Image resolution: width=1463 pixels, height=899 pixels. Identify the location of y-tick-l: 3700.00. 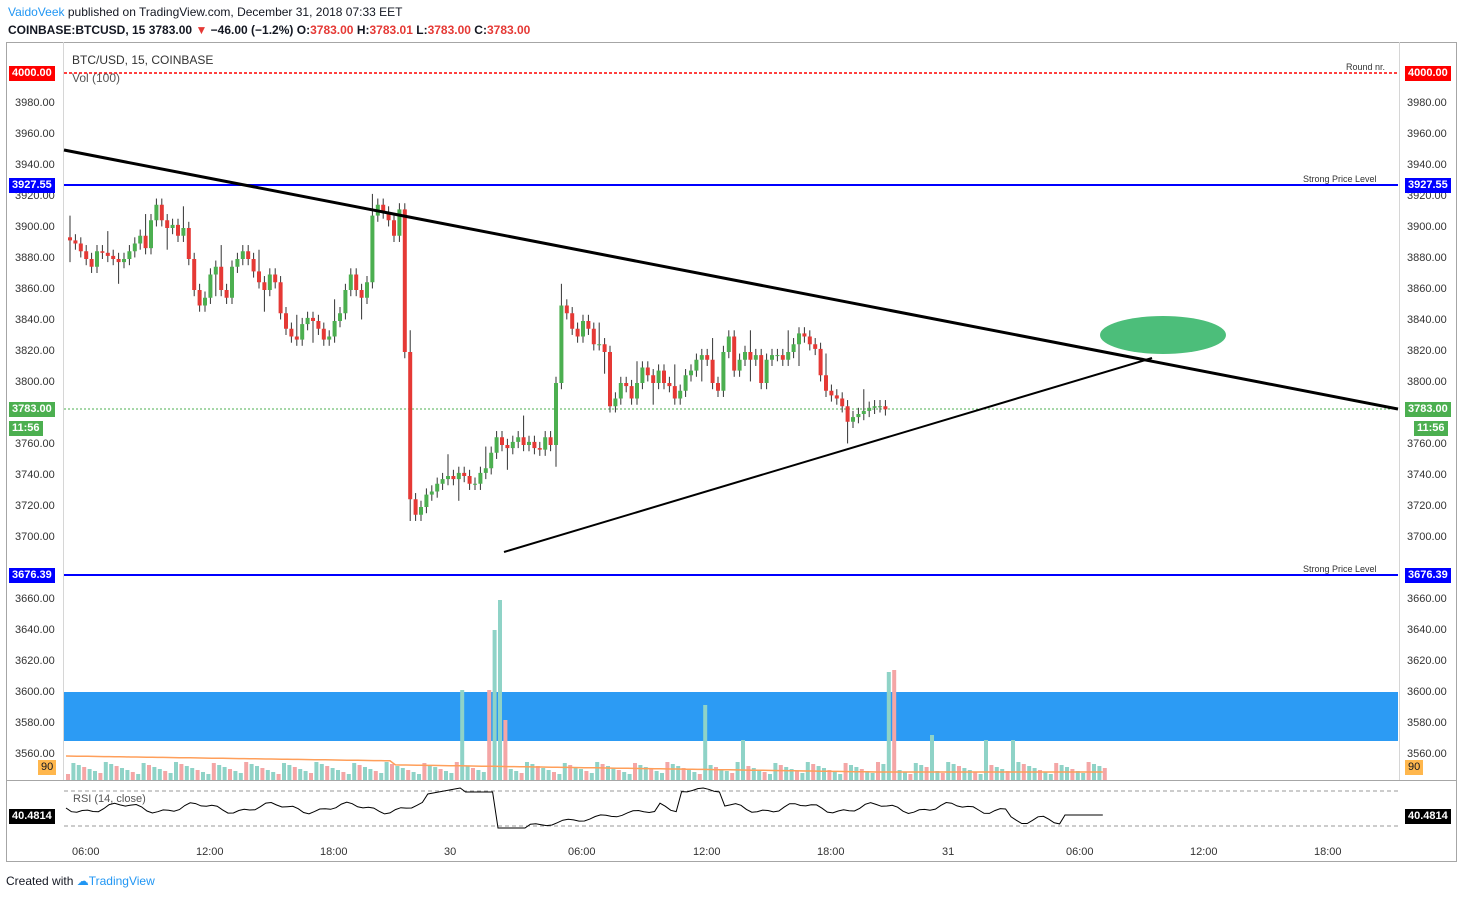
(35, 537).